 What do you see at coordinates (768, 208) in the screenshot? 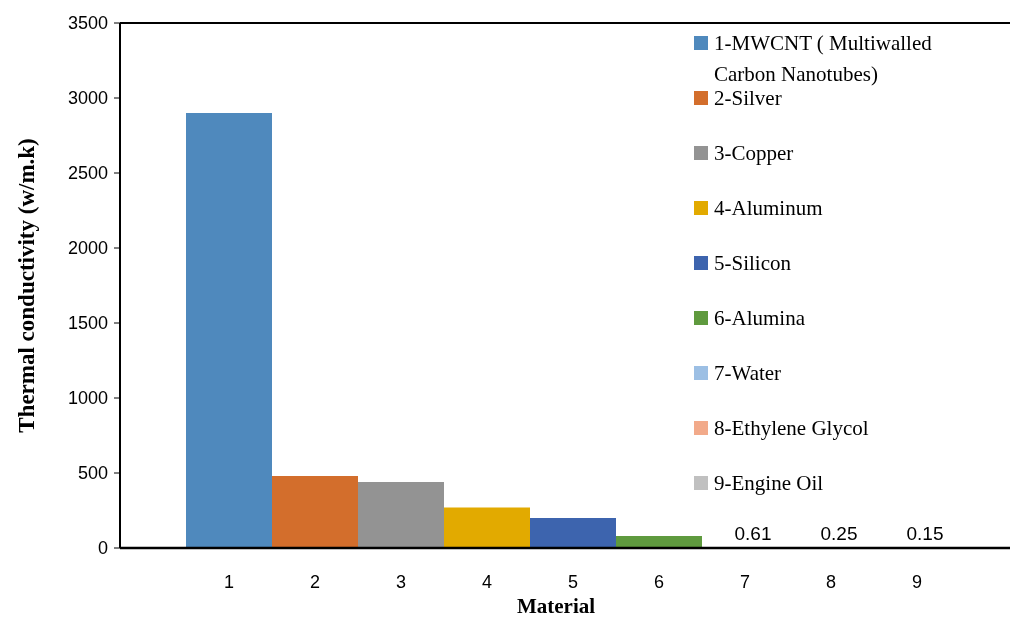
I see `legend-label: 4-Aluminum` at bounding box center [768, 208].